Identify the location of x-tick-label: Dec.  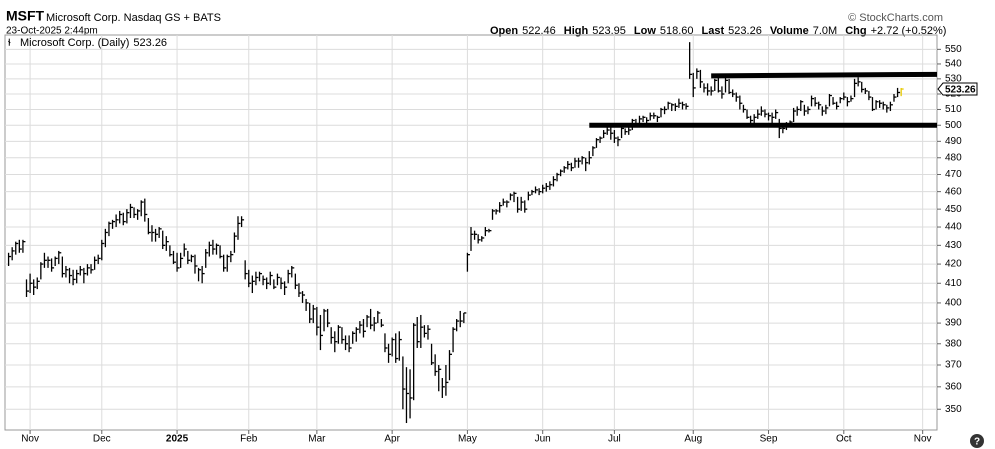
(102, 439).